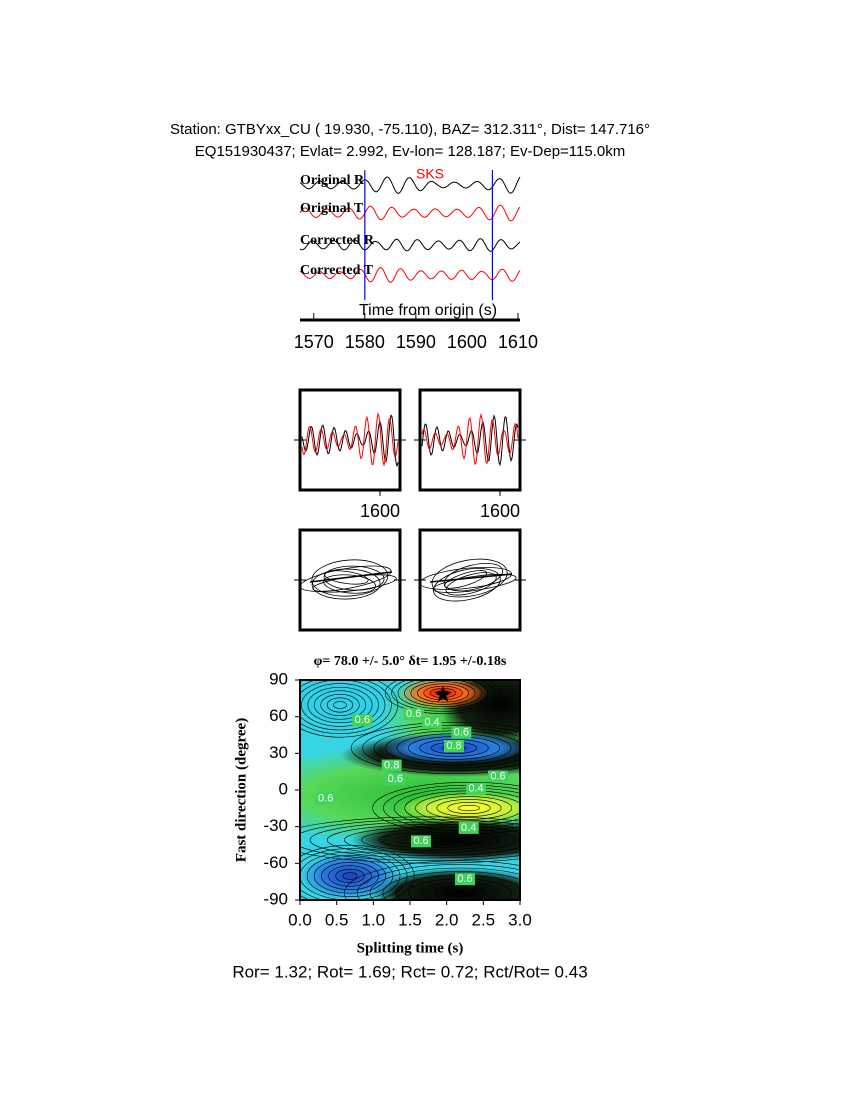 This screenshot has height=1100, width=850. What do you see at coordinates (275, 825) in the screenshot?
I see `y-tick-label: -30` at bounding box center [275, 825].